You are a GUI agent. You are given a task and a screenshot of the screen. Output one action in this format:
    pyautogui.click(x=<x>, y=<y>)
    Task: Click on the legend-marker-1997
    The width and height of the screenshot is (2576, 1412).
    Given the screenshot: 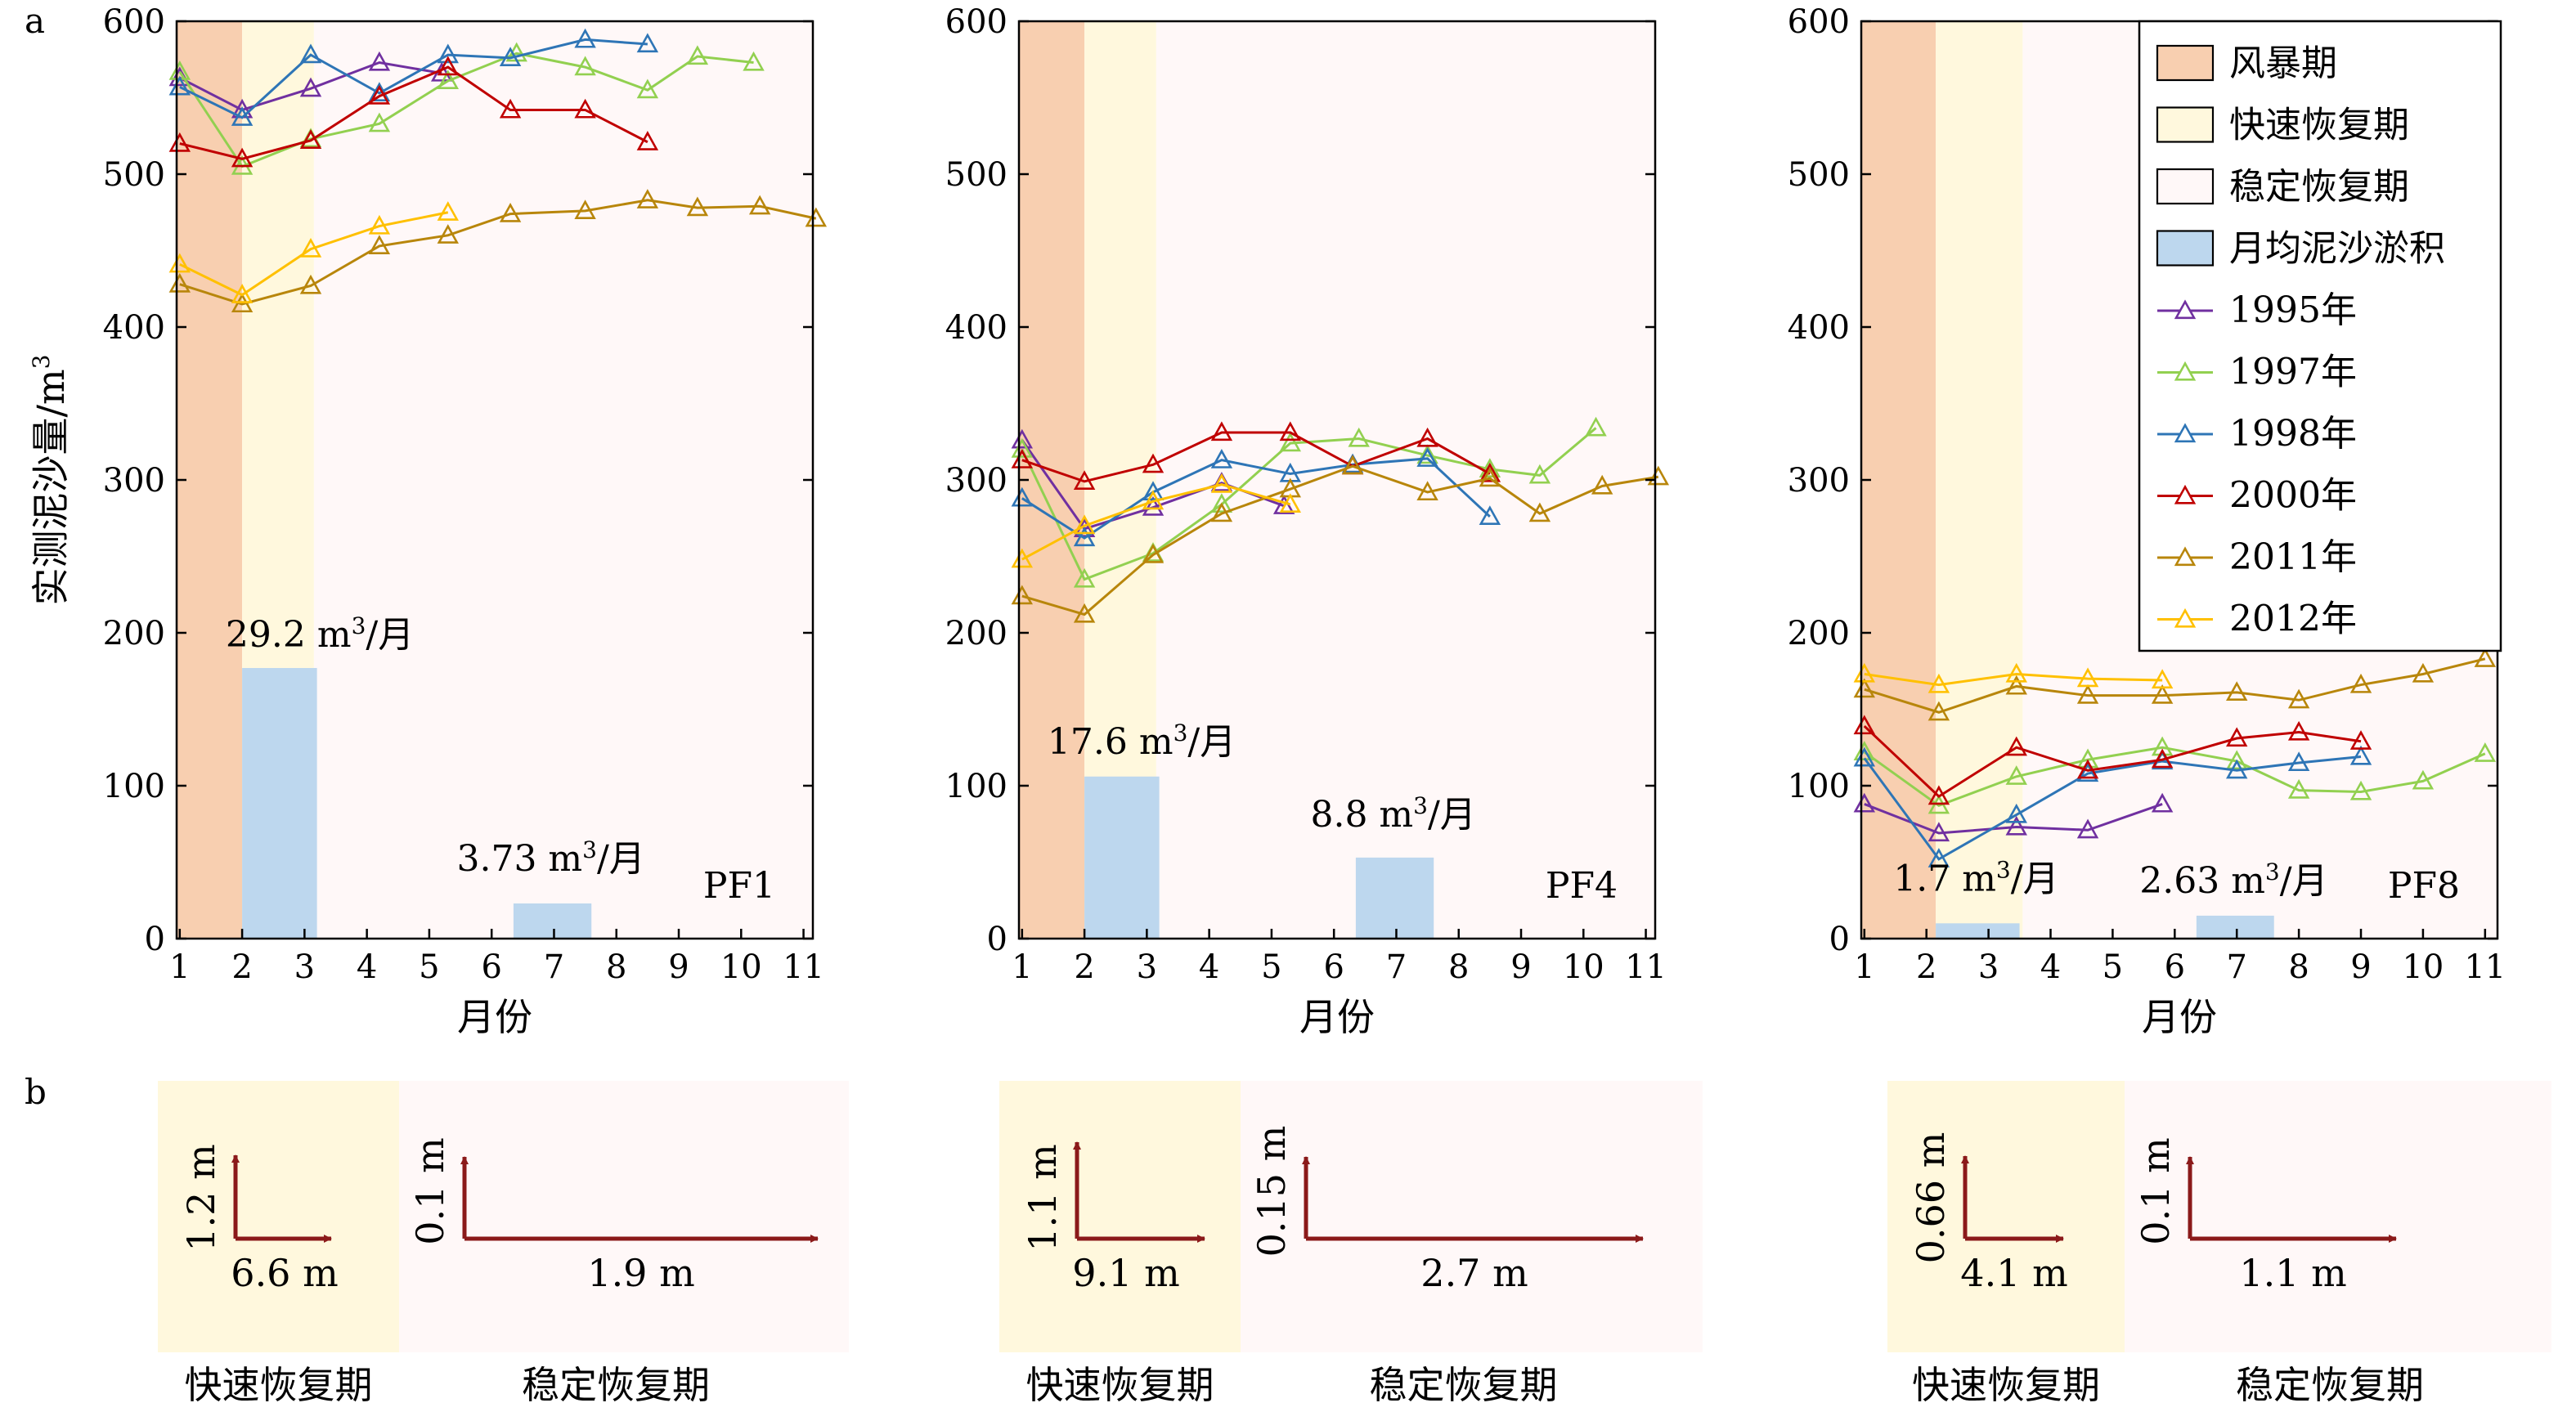 What is the action you would take?
    pyautogui.click(x=2185, y=371)
    